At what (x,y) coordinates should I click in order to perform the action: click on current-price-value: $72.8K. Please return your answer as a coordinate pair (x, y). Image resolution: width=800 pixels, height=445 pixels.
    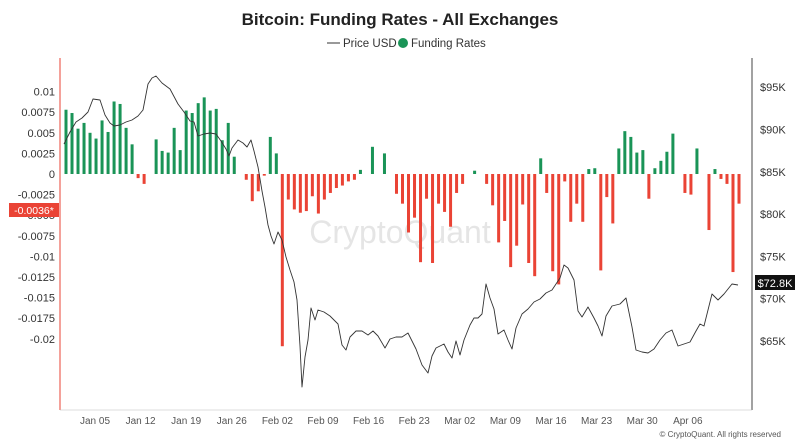
    Looking at the image, I should click on (776, 284).